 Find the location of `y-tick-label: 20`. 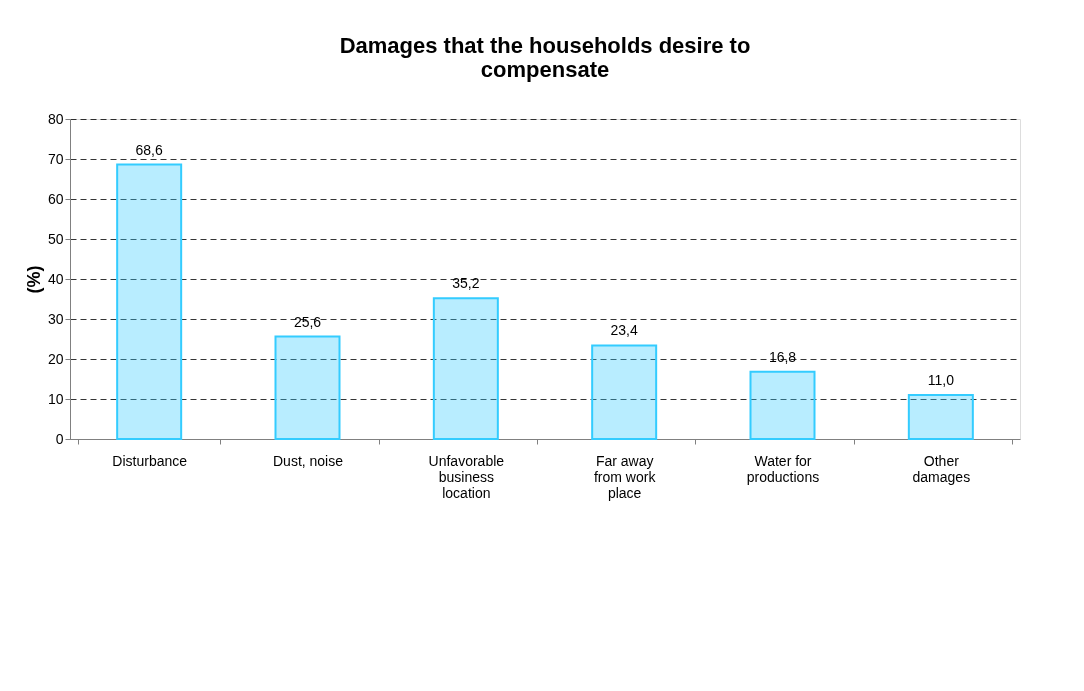

y-tick-label: 20 is located at coordinates (55, 358).